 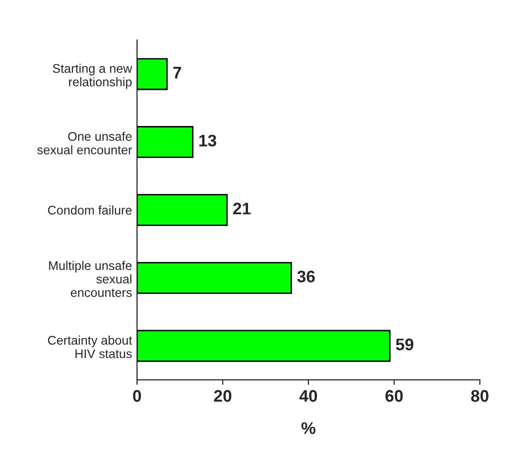 What do you see at coordinates (90, 210) in the screenshot?
I see `y-tick-label: Condom failure` at bounding box center [90, 210].